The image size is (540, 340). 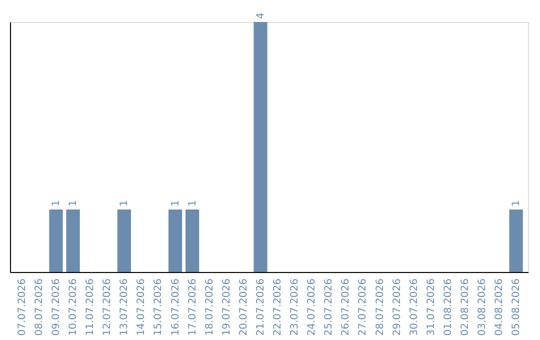 I want to click on x-tick-label: 12.07.2026, so click(x=108, y=307).